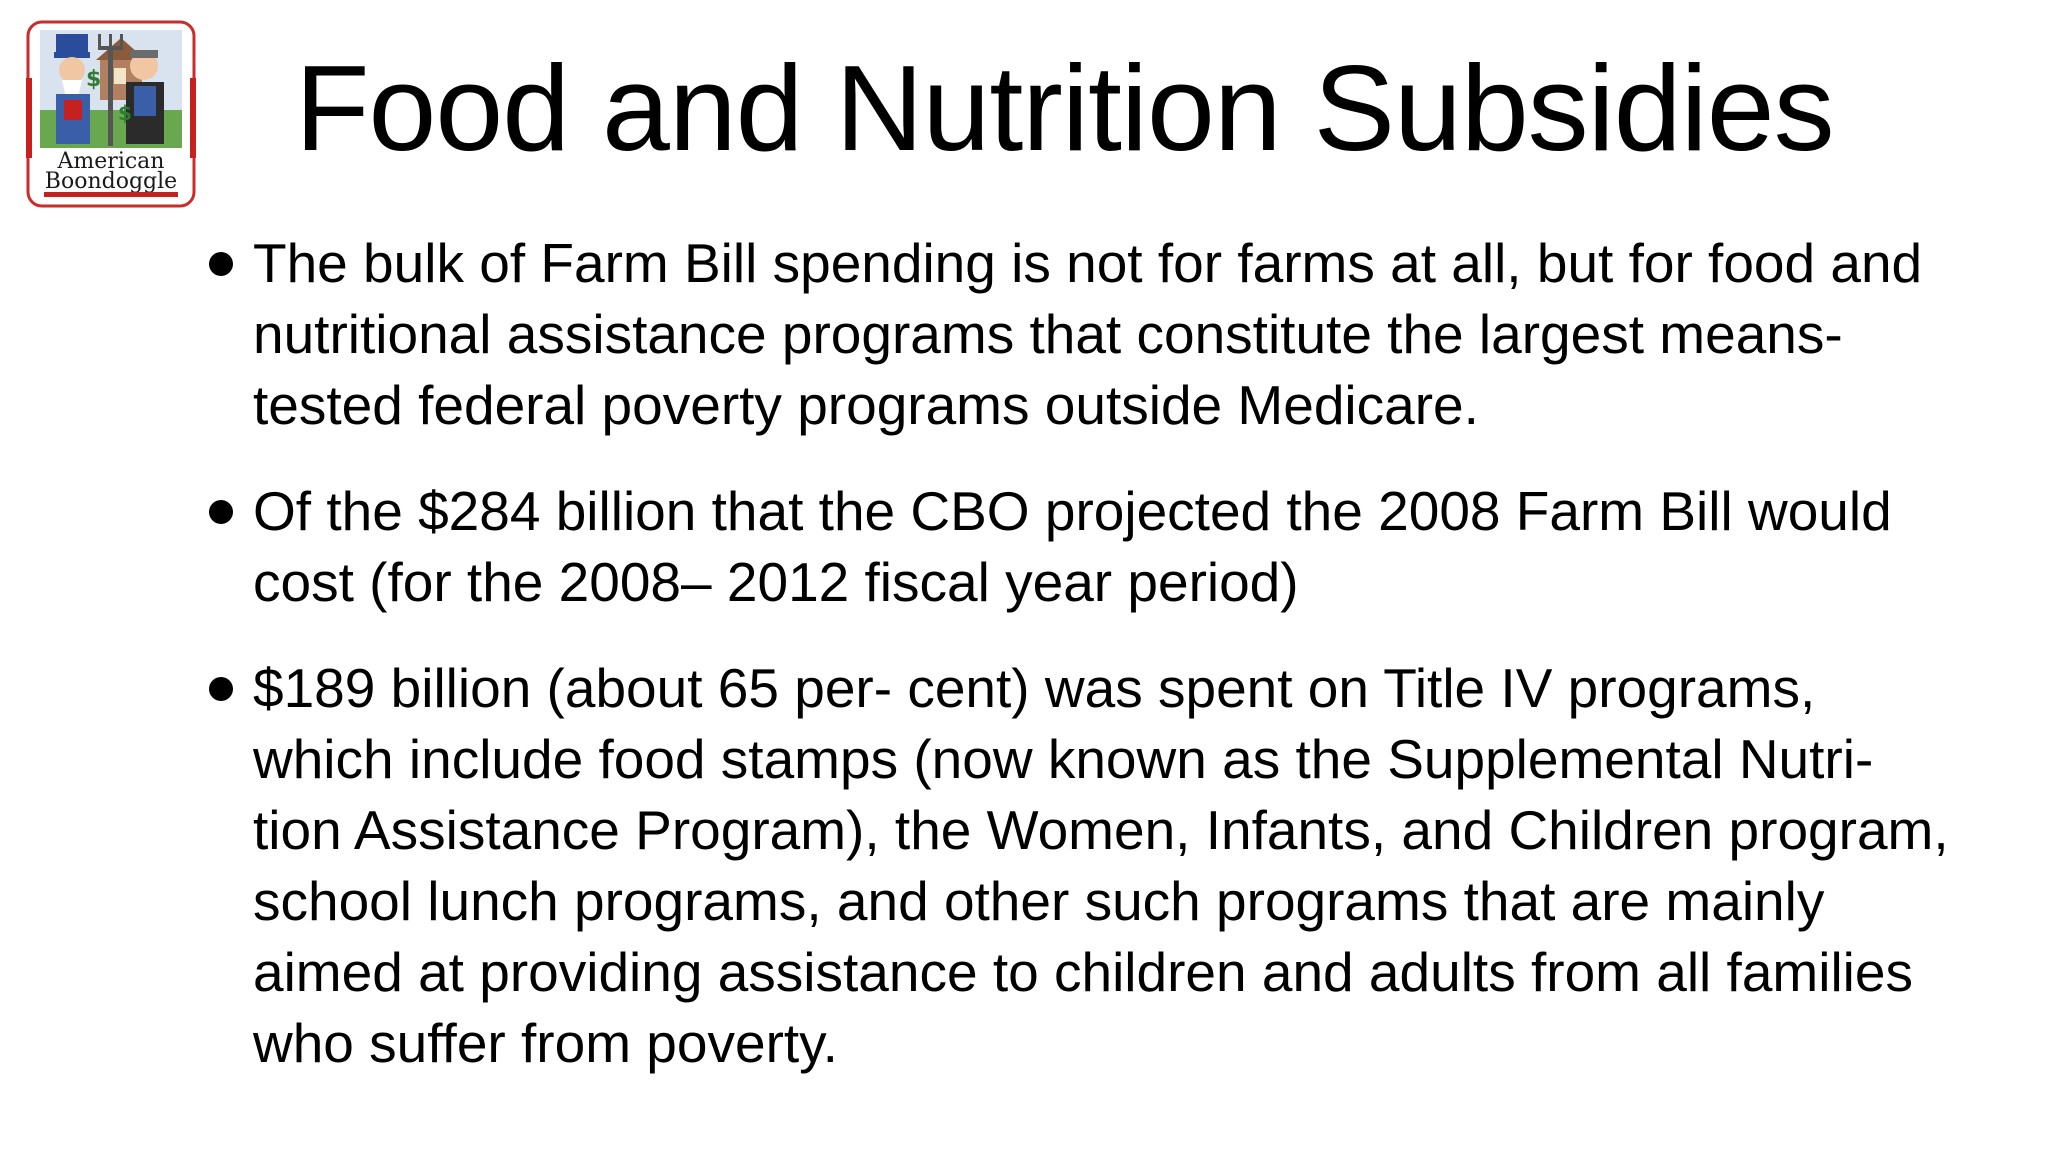 The height and width of the screenshot is (1152, 2048). Describe the element at coordinates (111, 161) in the screenshot. I see `logo-text-american: American` at that location.